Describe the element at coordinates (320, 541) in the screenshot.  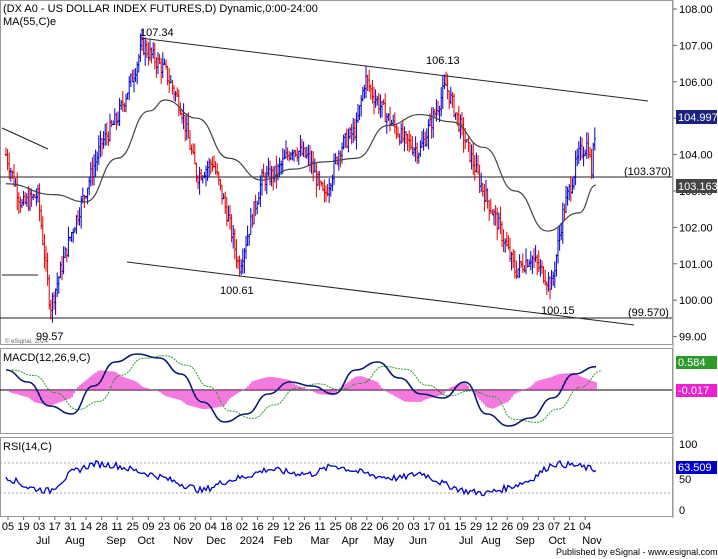
I see `x-tick-month: Mar` at that location.